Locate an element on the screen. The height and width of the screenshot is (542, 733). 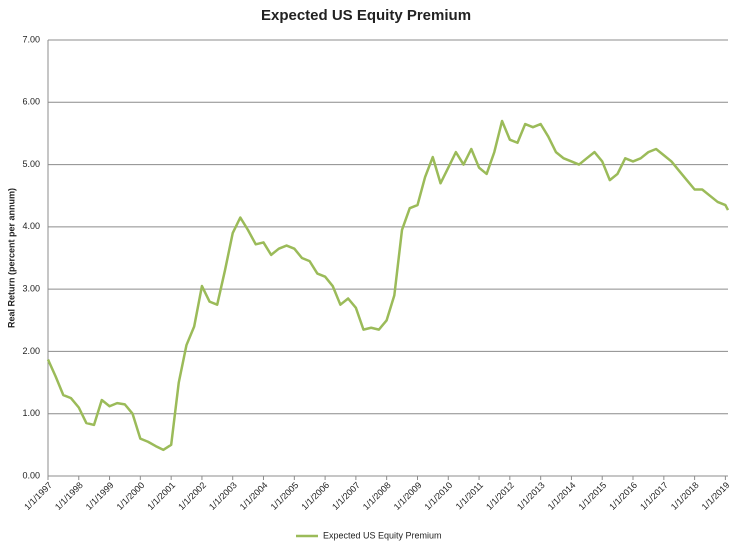
y-tick-label: 2.00 is located at coordinates (31, 351).